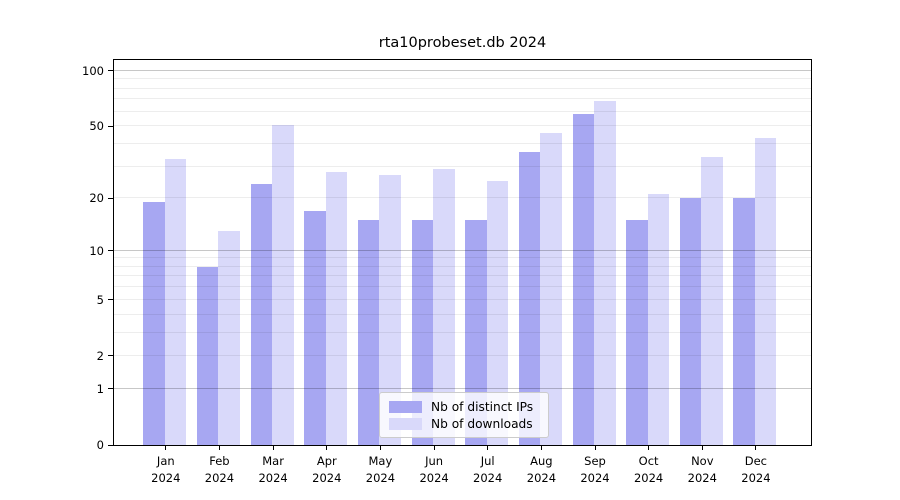  I want to click on x-tick-month: Jul, so click(487, 461).